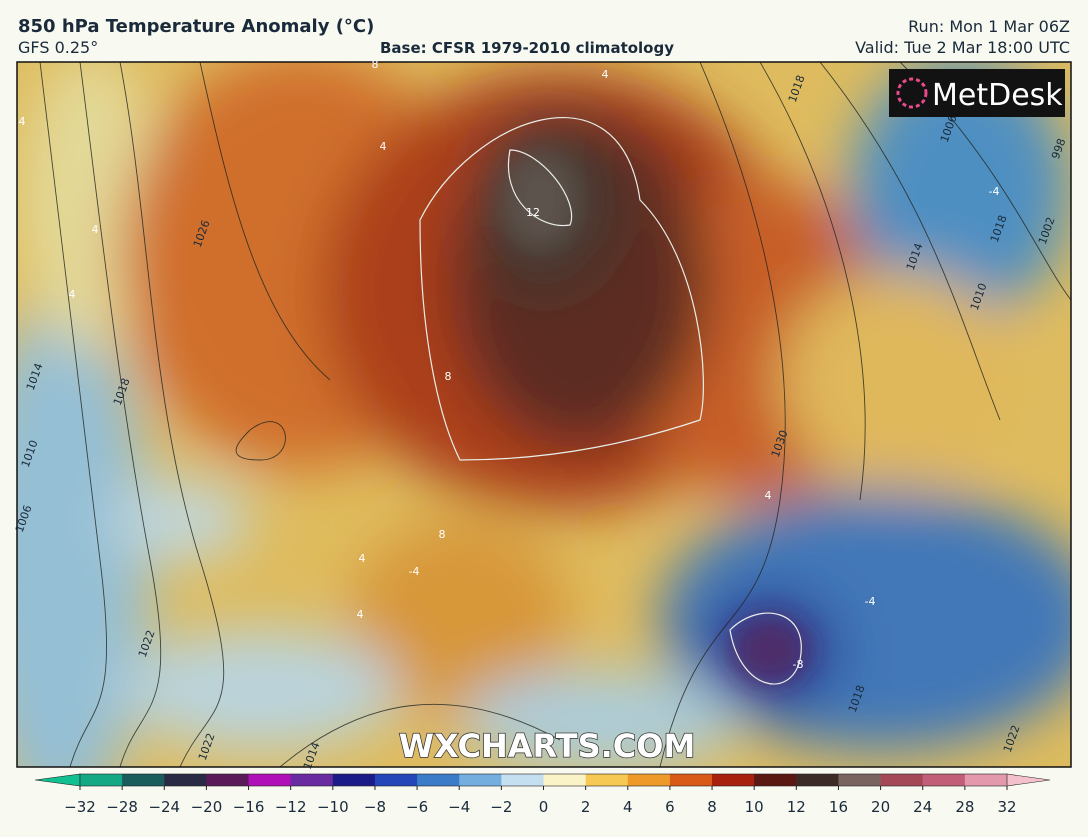  What do you see at coordinates (501, 807) in the screenshot?
I see `colorbar-label: −2` at bounding box center [501, 807].